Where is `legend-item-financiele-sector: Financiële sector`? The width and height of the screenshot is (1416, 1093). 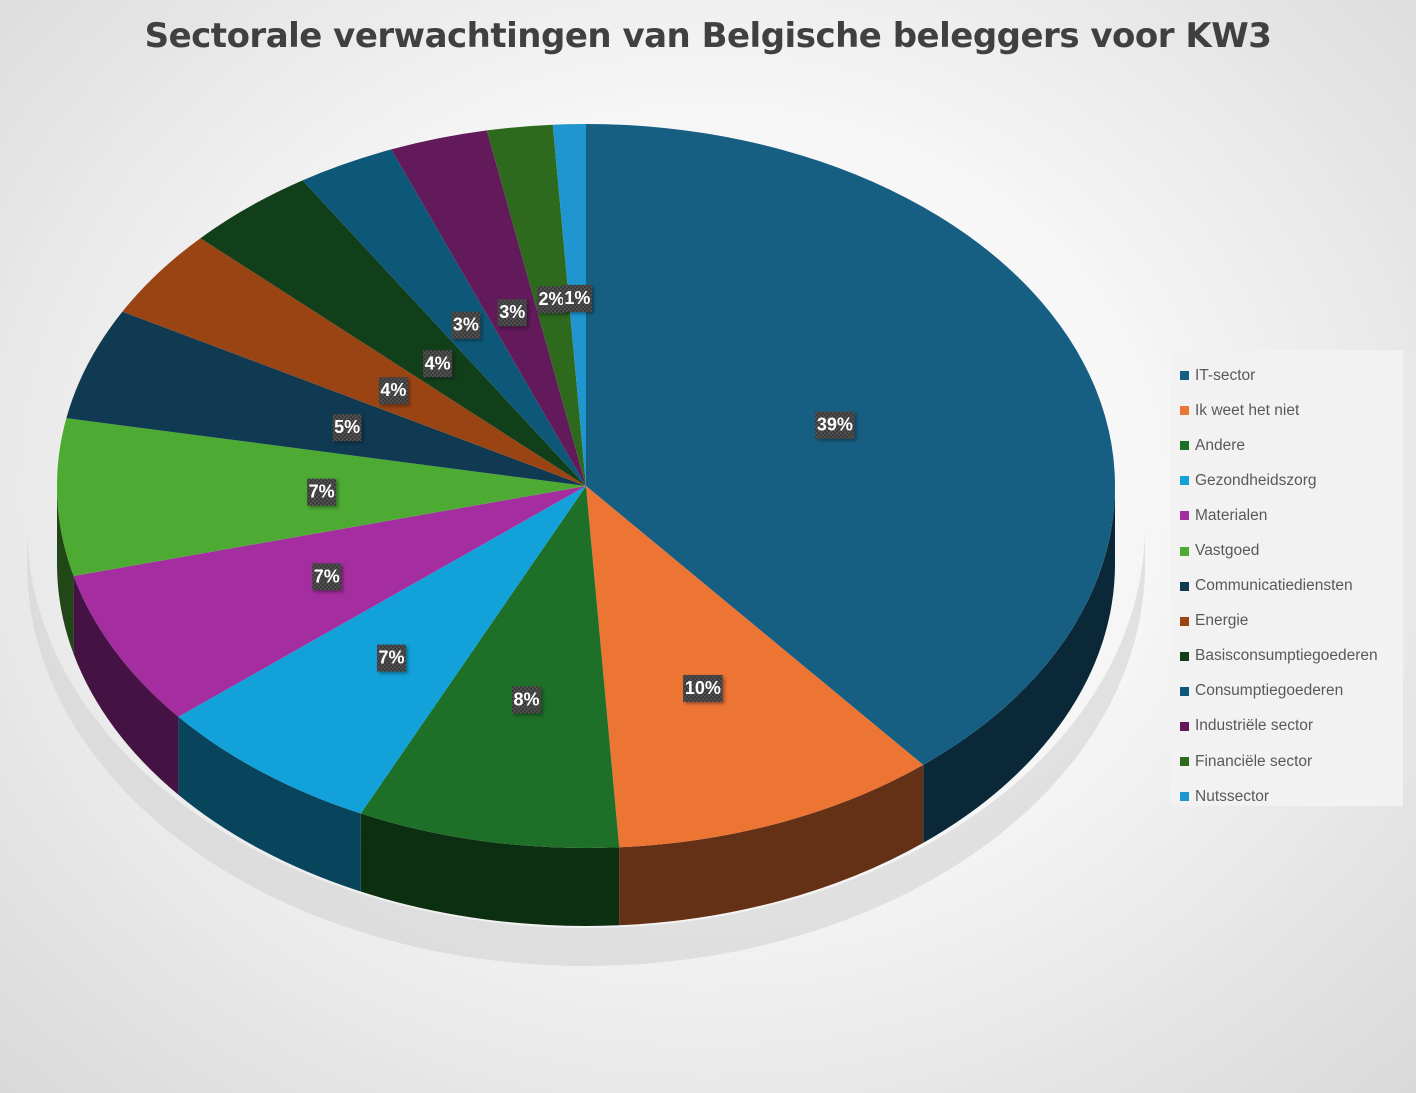 legend-item-financiele-sector: Financiële sector is located at coordinates (1291, 761).